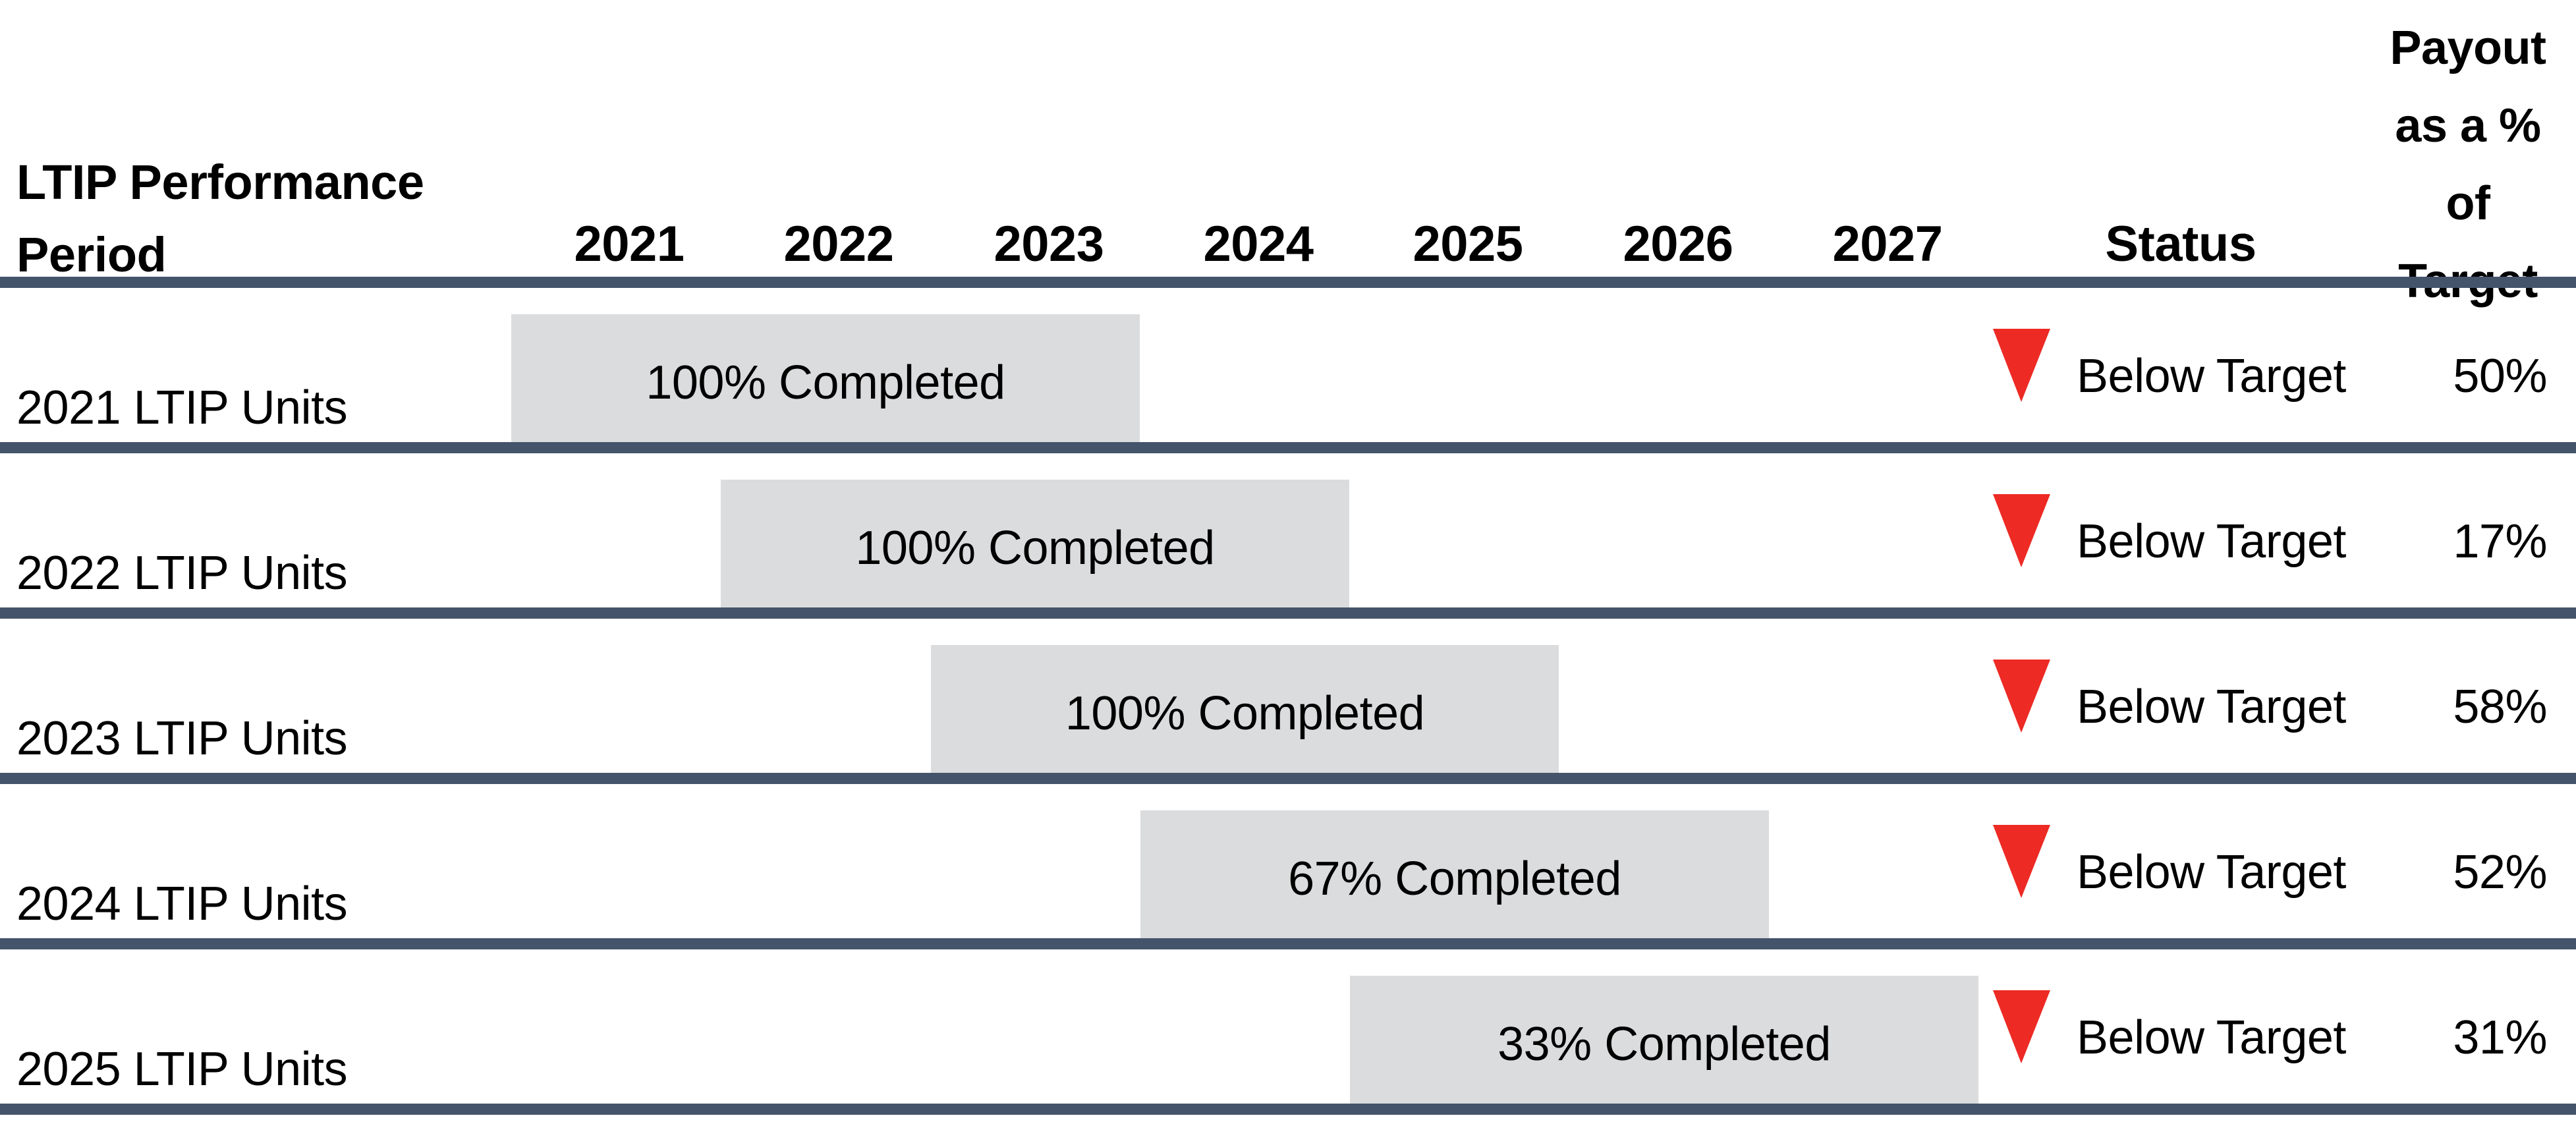 The width and height of the screenshot is (2576, 1124). Describe the element at coordinates (182, 408) in the screenshot. I see `row-period-label: 2021 LTIP Units` at that location.